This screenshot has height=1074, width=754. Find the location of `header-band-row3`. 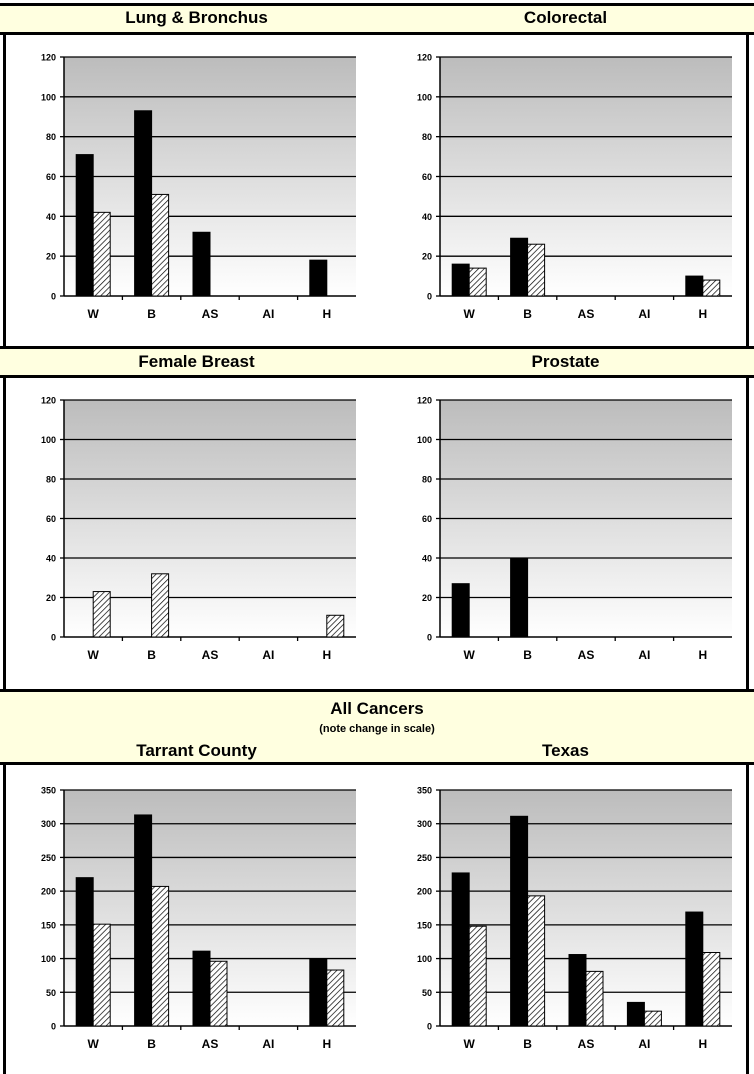

header-band-row3 is located at coordinates (377, 727).